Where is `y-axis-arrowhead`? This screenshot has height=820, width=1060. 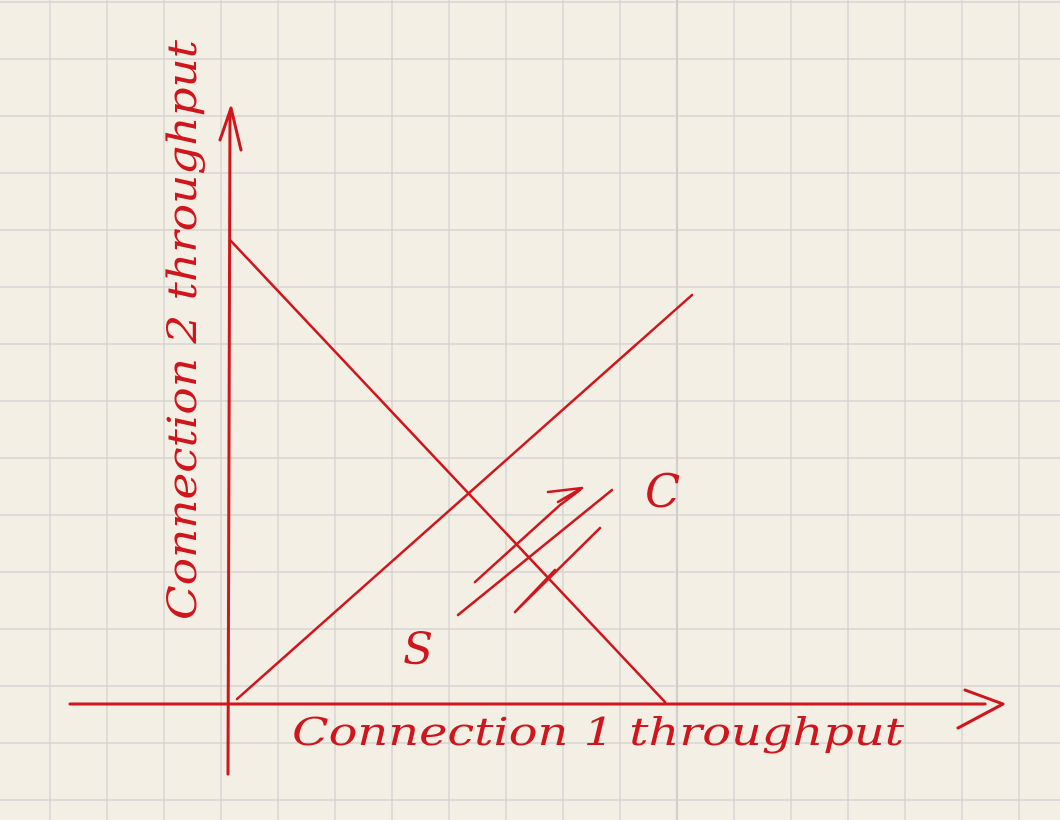
y-axis-arrowhead is located at coordinates (230, 129).